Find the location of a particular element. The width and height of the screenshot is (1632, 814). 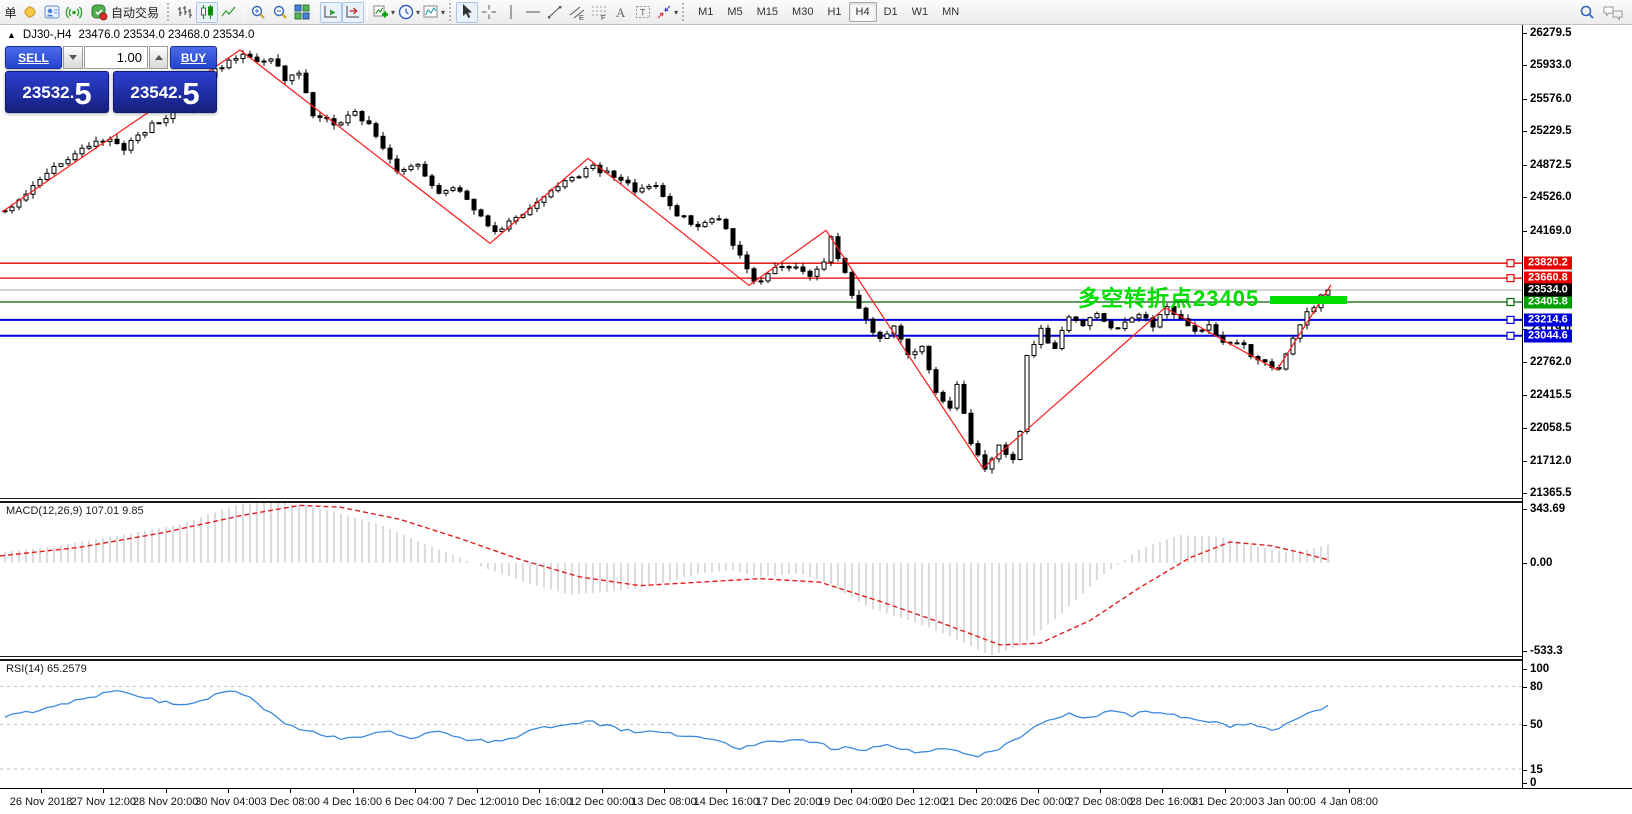

text-icon: A is located at coordinates (621, 12).